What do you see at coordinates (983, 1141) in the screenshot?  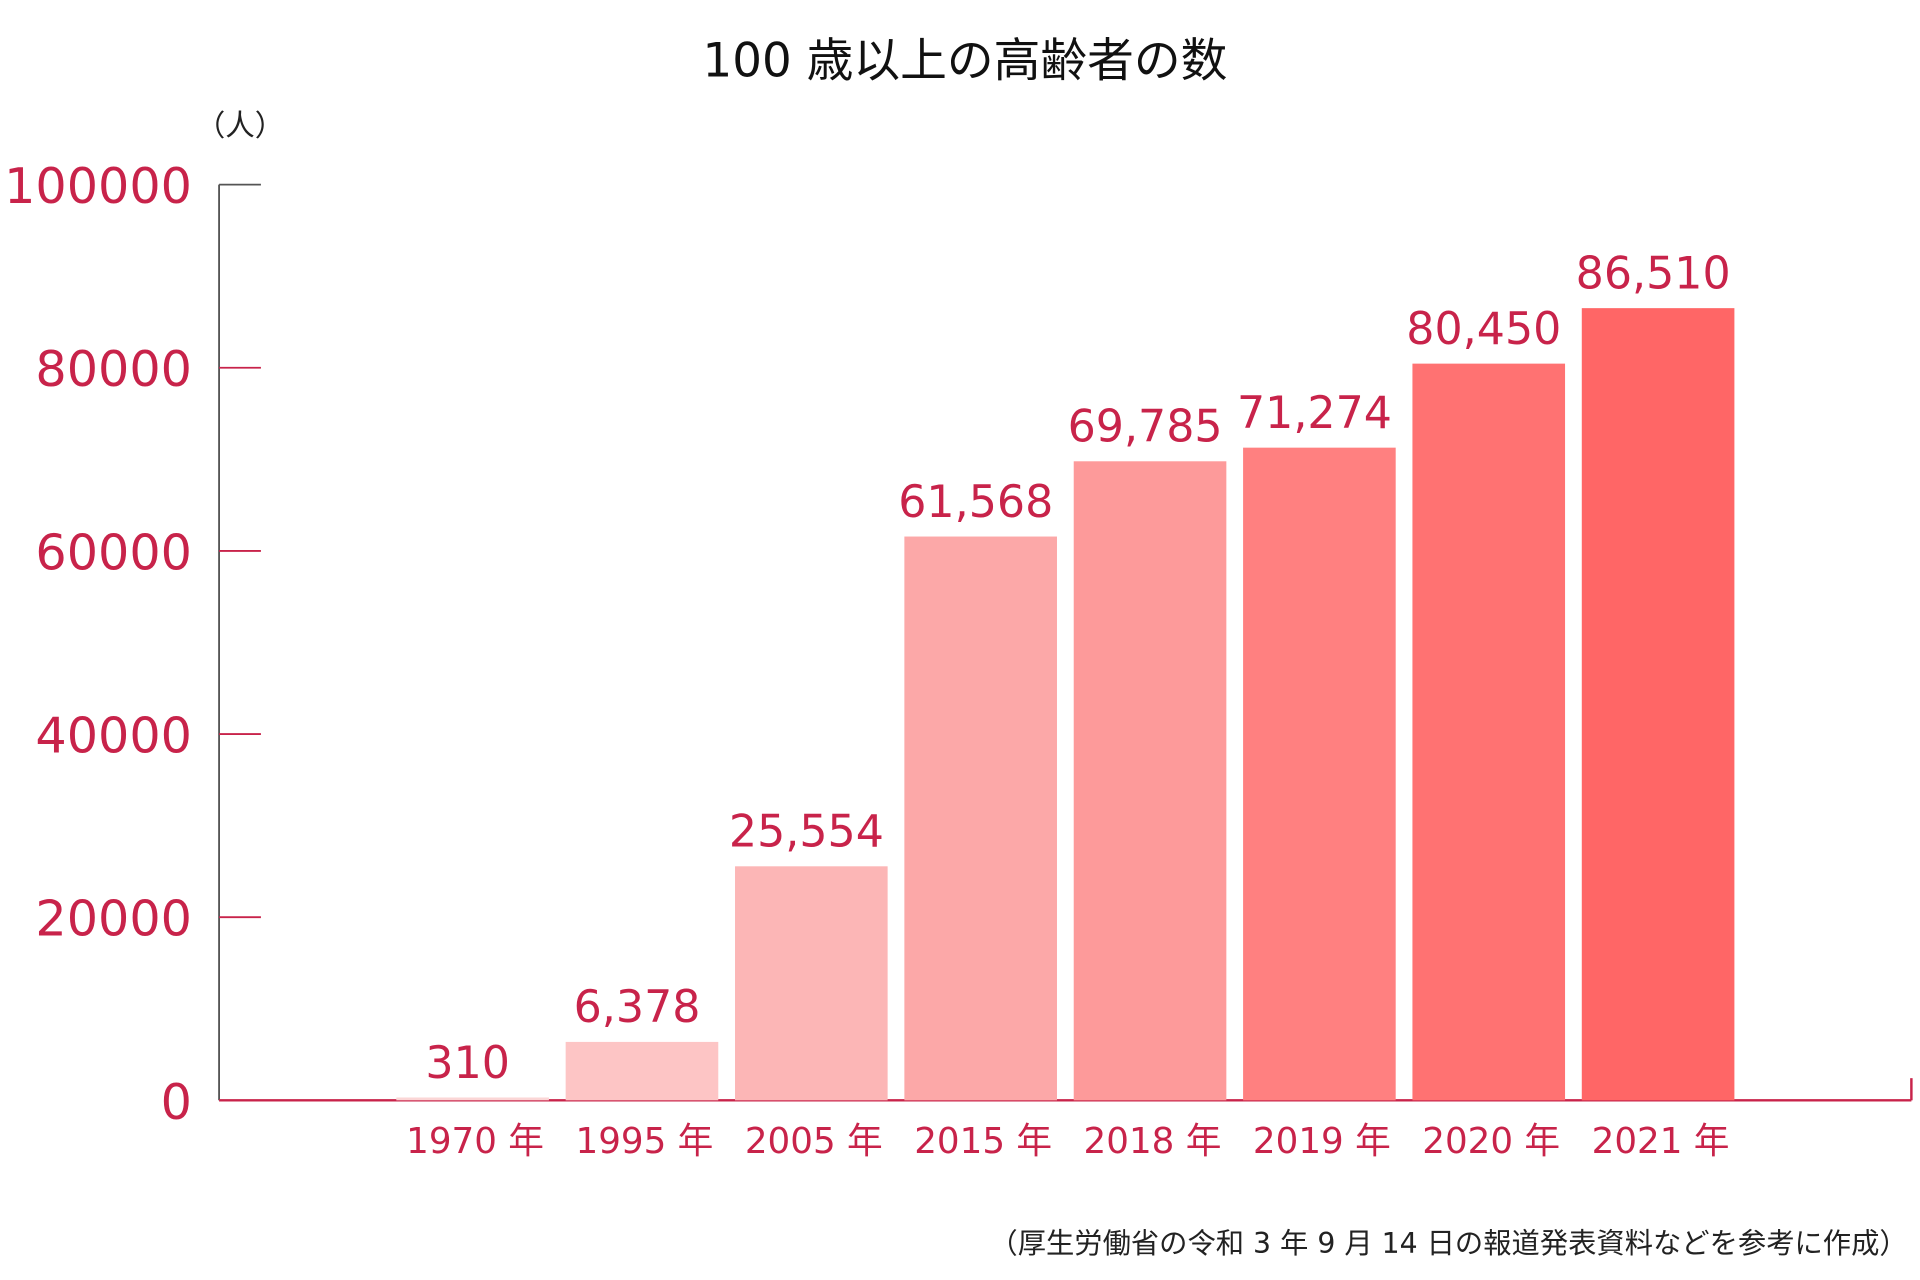 I see `x-tick-label: 2015 年` at bounding box center [983, 1141].